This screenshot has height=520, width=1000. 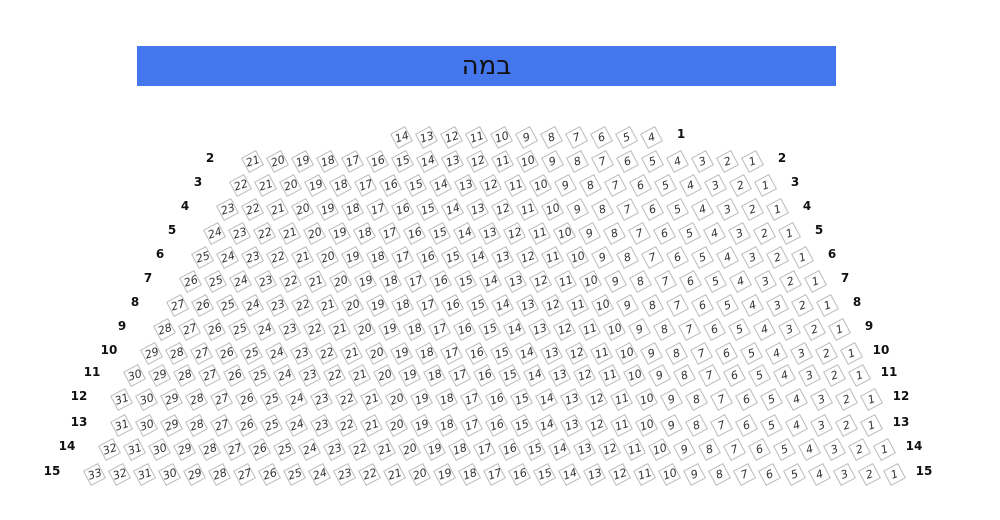 What do you see at coordinates (627, 257) in the screenshot?
I see `seat-row-6-8: 8` at bounding box center [627, 257].